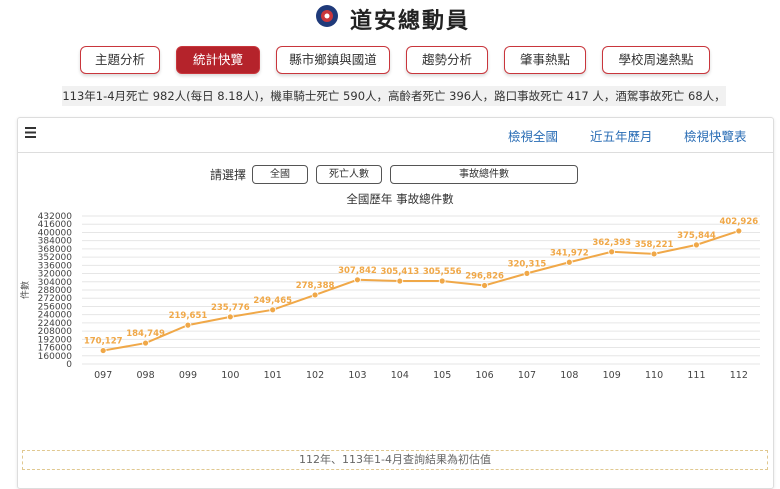  I want to click on x-tick-label: 108, so click(569, 375).